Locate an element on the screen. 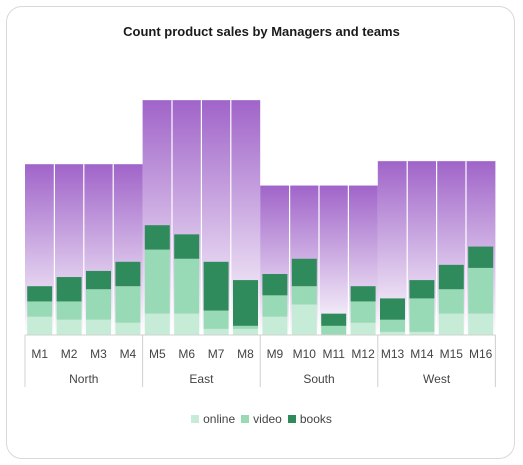 Image resolution: width=523 pixels, height=465 pixels. chart-legend: online video books is located at coordinates (261, 419).